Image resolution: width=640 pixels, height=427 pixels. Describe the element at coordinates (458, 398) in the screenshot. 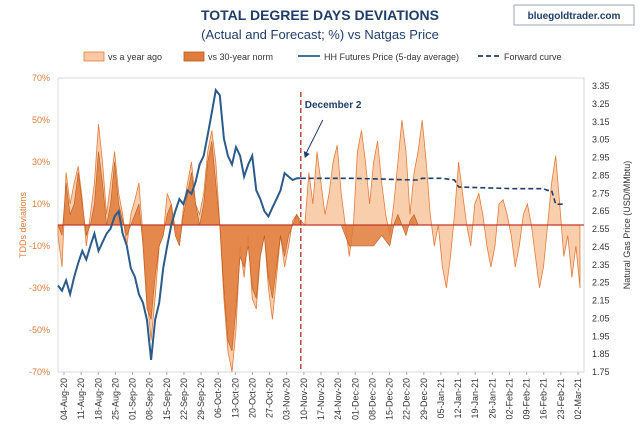

I see `x-tick-label: 12-Jan-21` at that location.